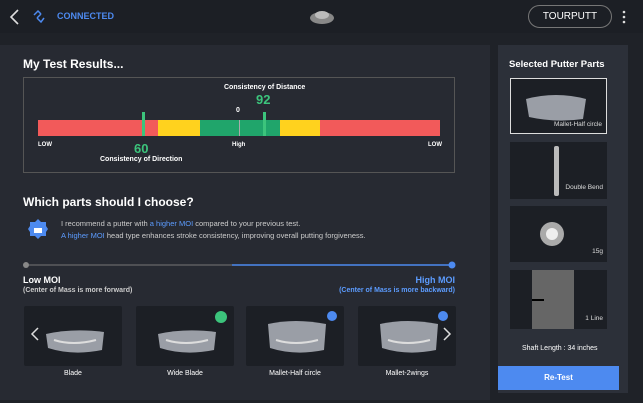  Describe the element at coordinates (105, 223) in the screenshot. I see `text: I recommend a putter with` at that location.